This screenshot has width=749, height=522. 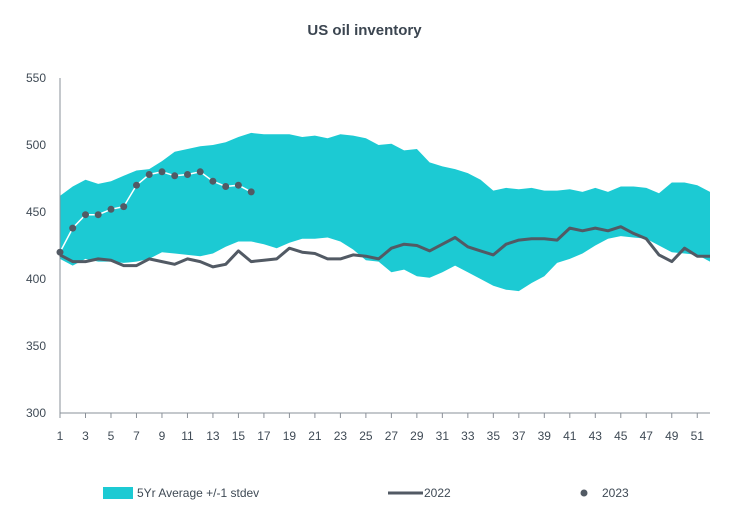 I want to click on y-tick-label: 300, so click(x=36, y=413).